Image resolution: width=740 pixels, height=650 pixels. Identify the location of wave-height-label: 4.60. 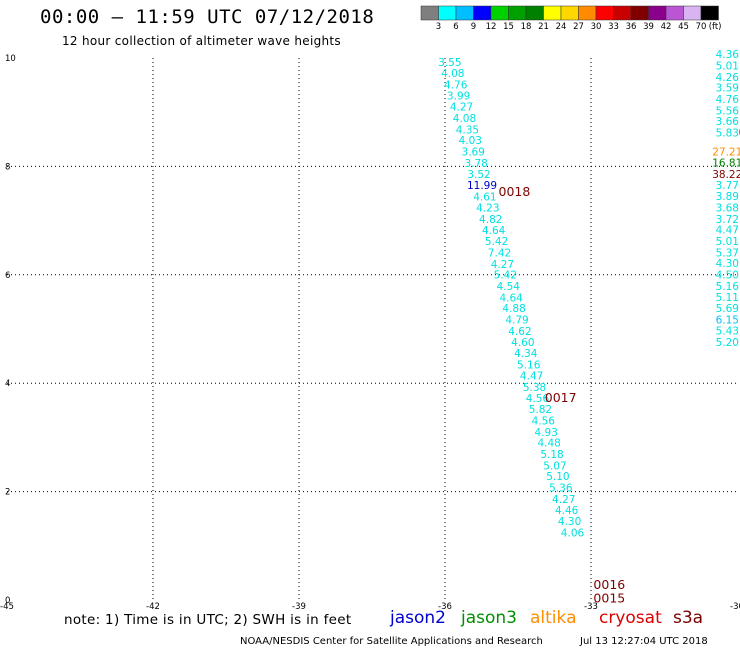
(522, 343).